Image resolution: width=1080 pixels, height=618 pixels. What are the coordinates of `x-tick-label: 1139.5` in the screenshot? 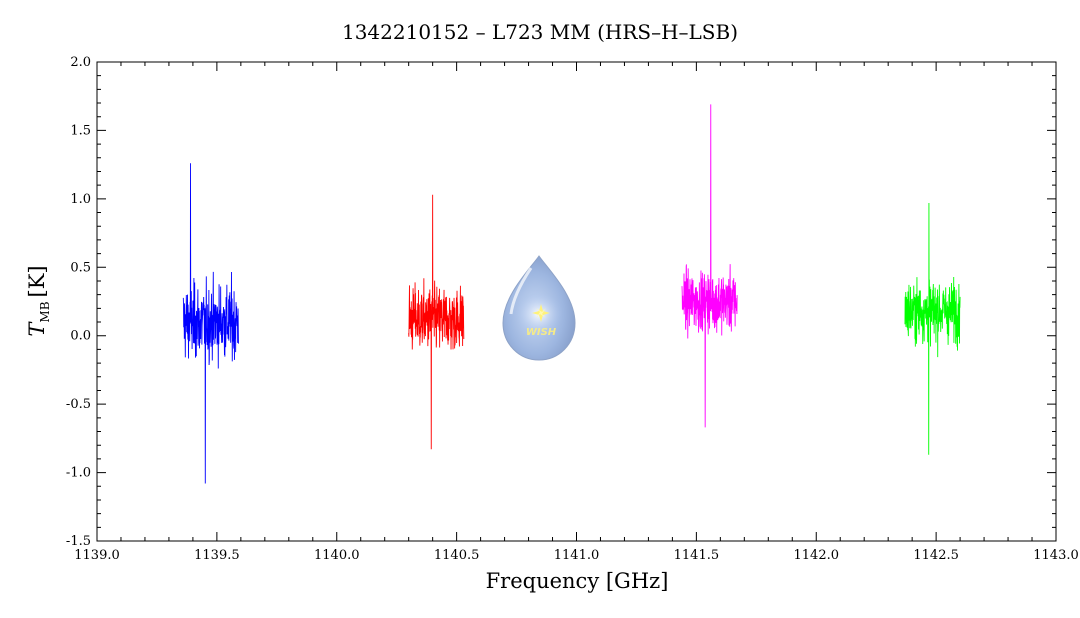 It's located at (217, 555).